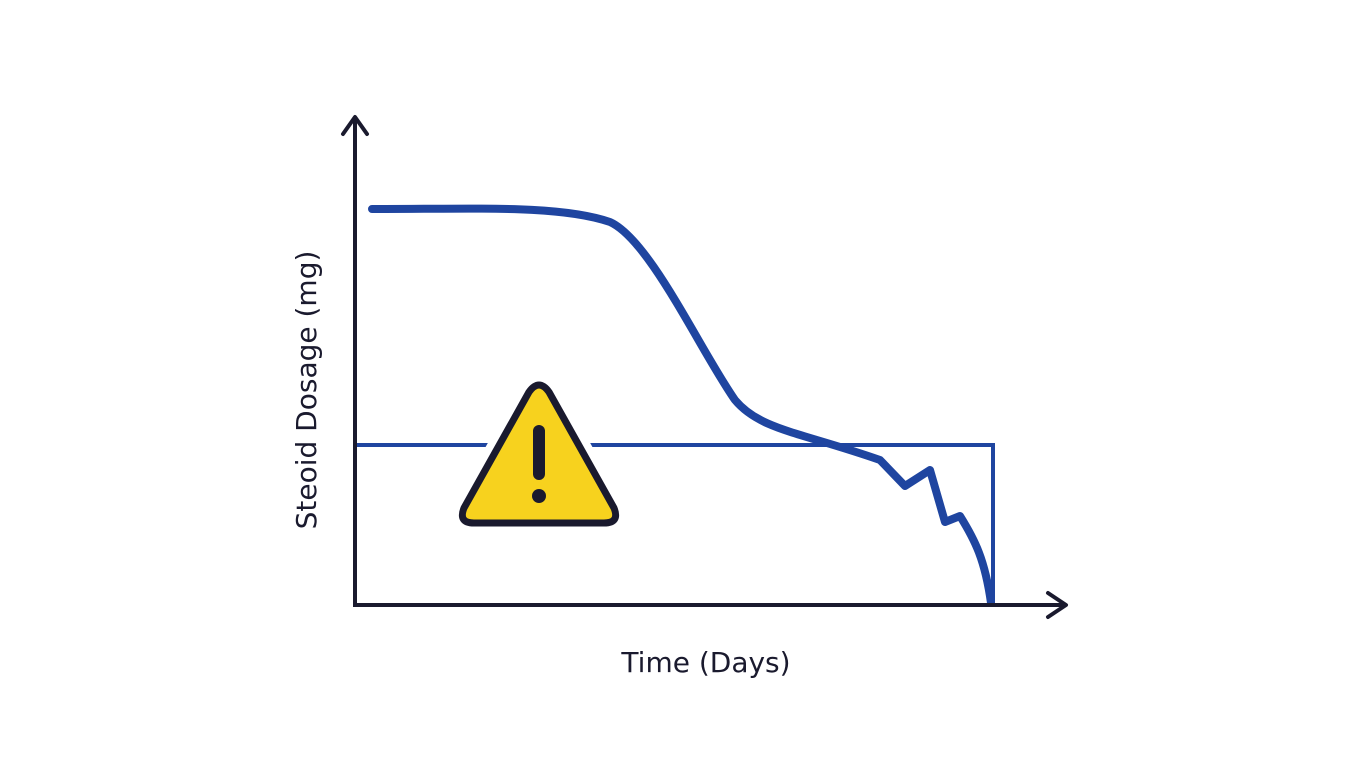 This screenshot has height=768, width=1365. Describe the element at coordinates (1057, 605) in the screenshot. I see `x-axis-arrow` at that location.